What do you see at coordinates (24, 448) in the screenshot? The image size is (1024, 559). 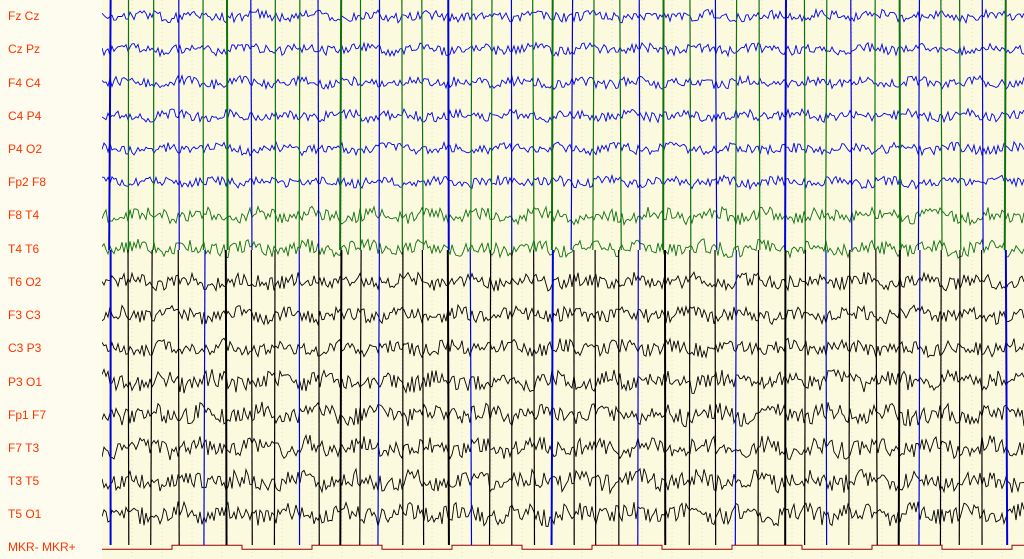 I see `channel-label-f7-t3: F7 T3` at bounding box center [24, 448].